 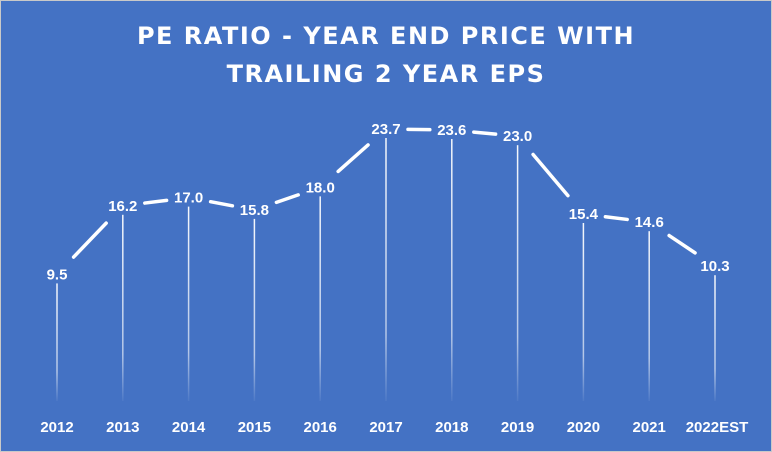 I want to click on x-tick-label-2019: 2019, so click(x=517, y=427).